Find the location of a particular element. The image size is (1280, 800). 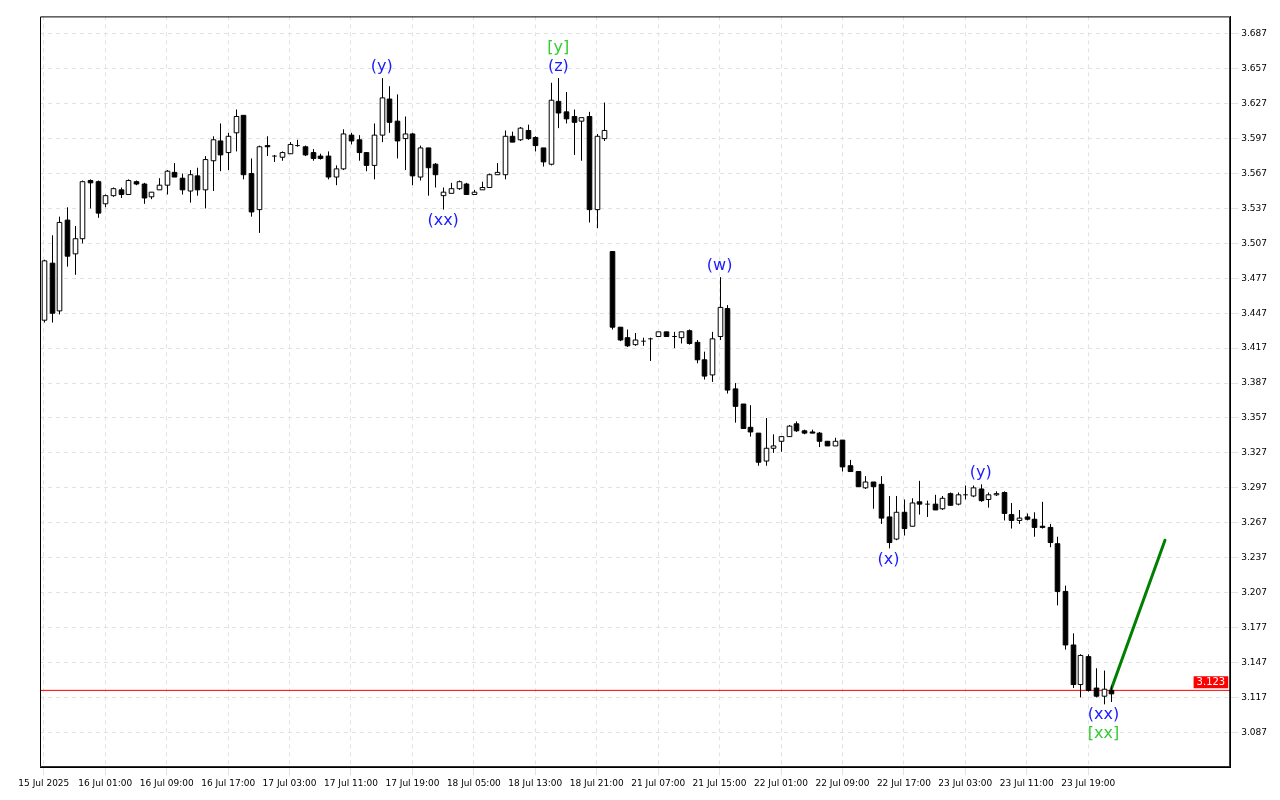

x-tick-label: 23 Jul 03:00 is located at coordinates (965, 782).